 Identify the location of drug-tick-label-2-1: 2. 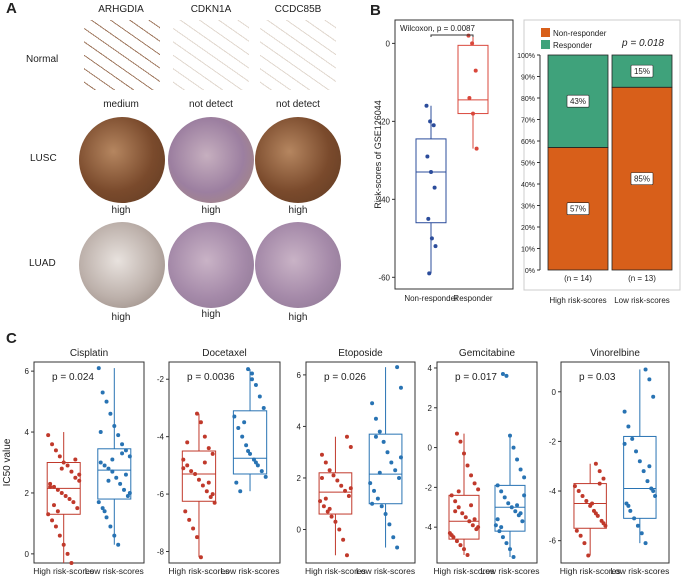
(299, 478).